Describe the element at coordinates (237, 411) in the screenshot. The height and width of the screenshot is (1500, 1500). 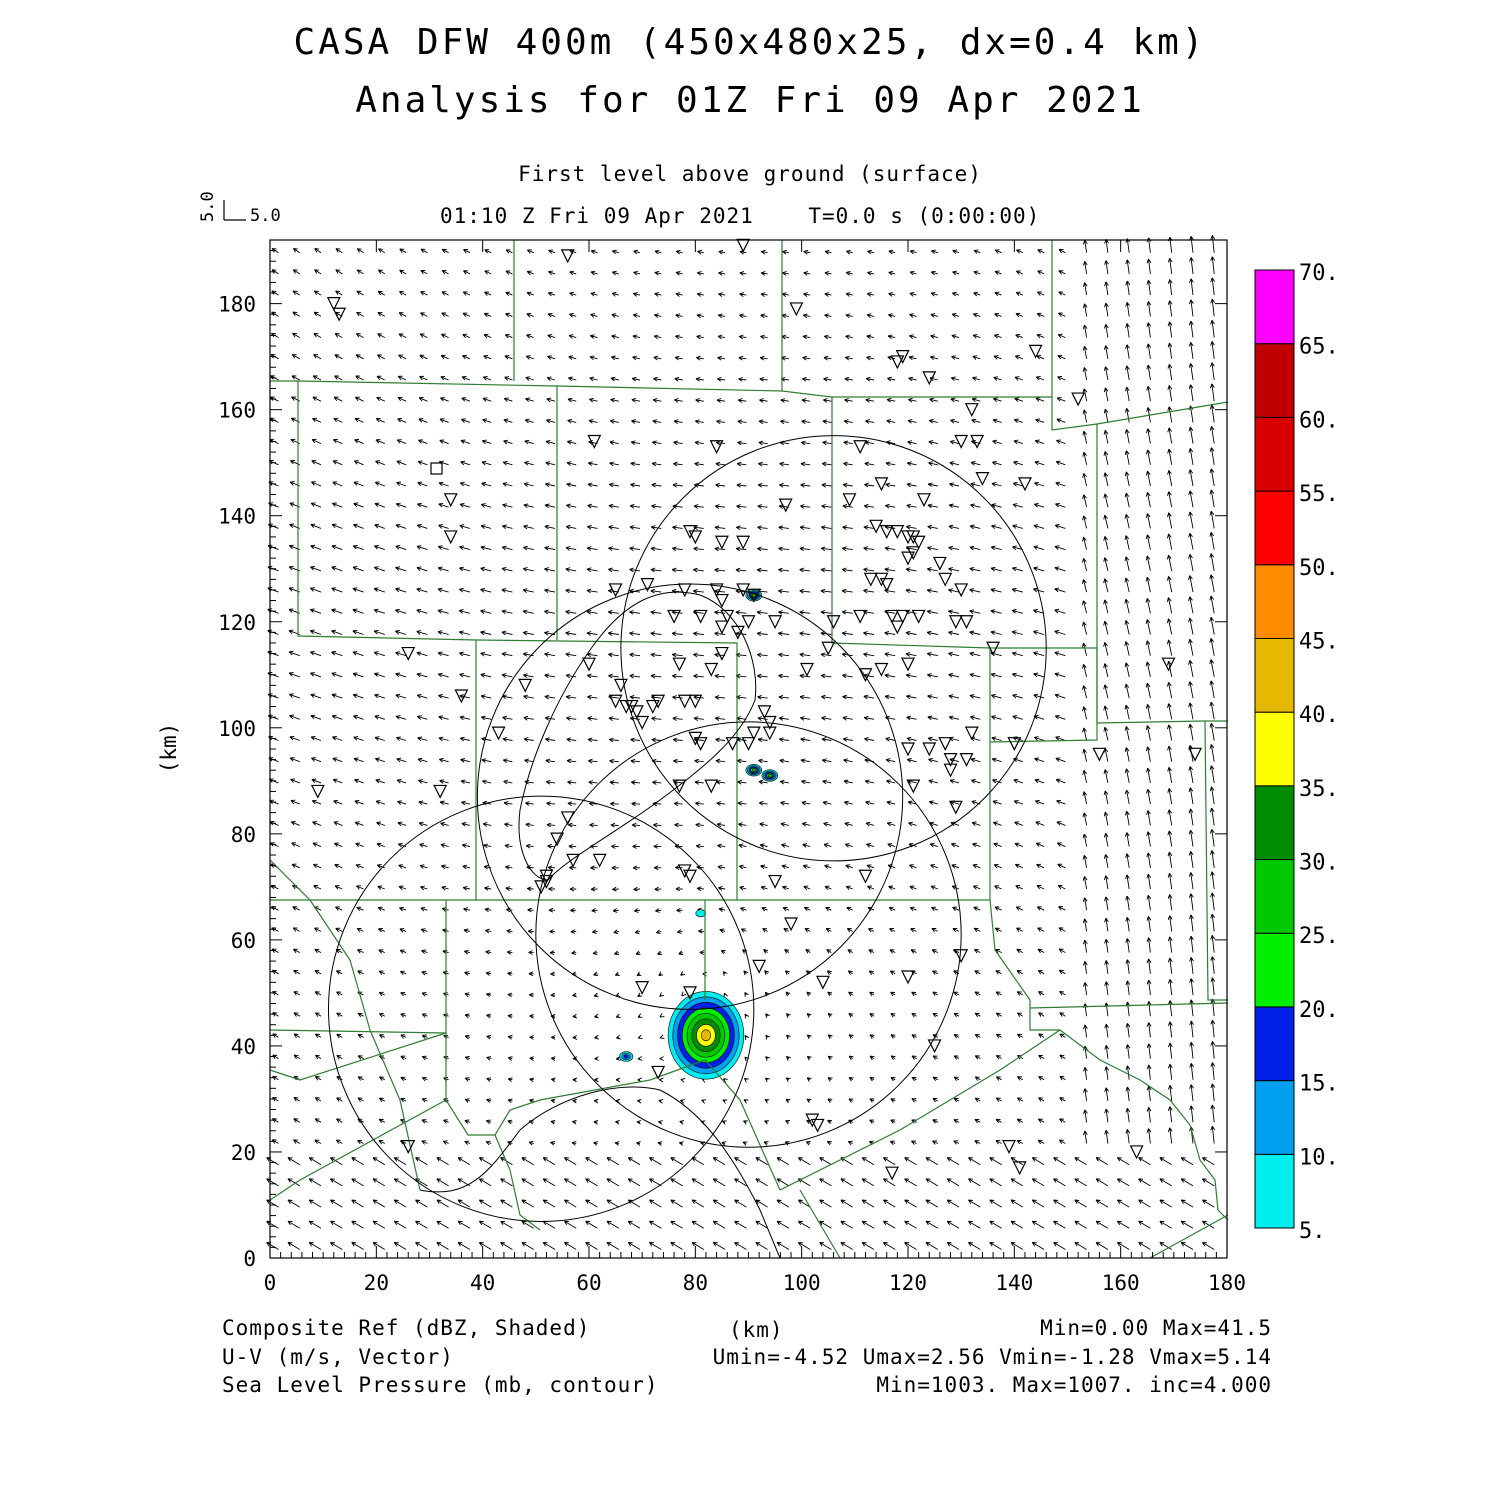
I see `y-tick-label: 160` at that location.